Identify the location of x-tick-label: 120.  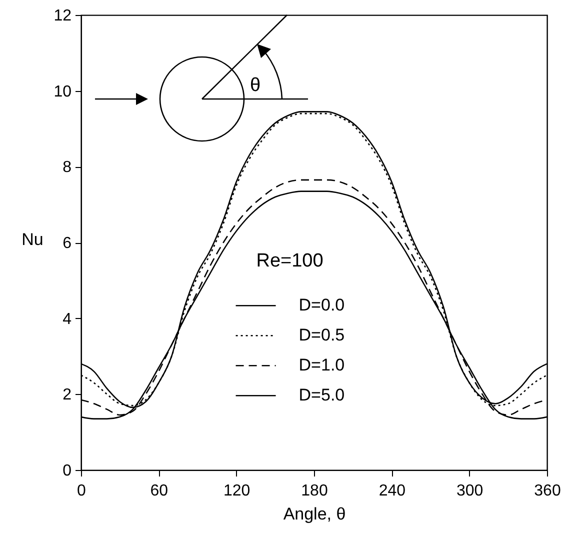
(236, 491).